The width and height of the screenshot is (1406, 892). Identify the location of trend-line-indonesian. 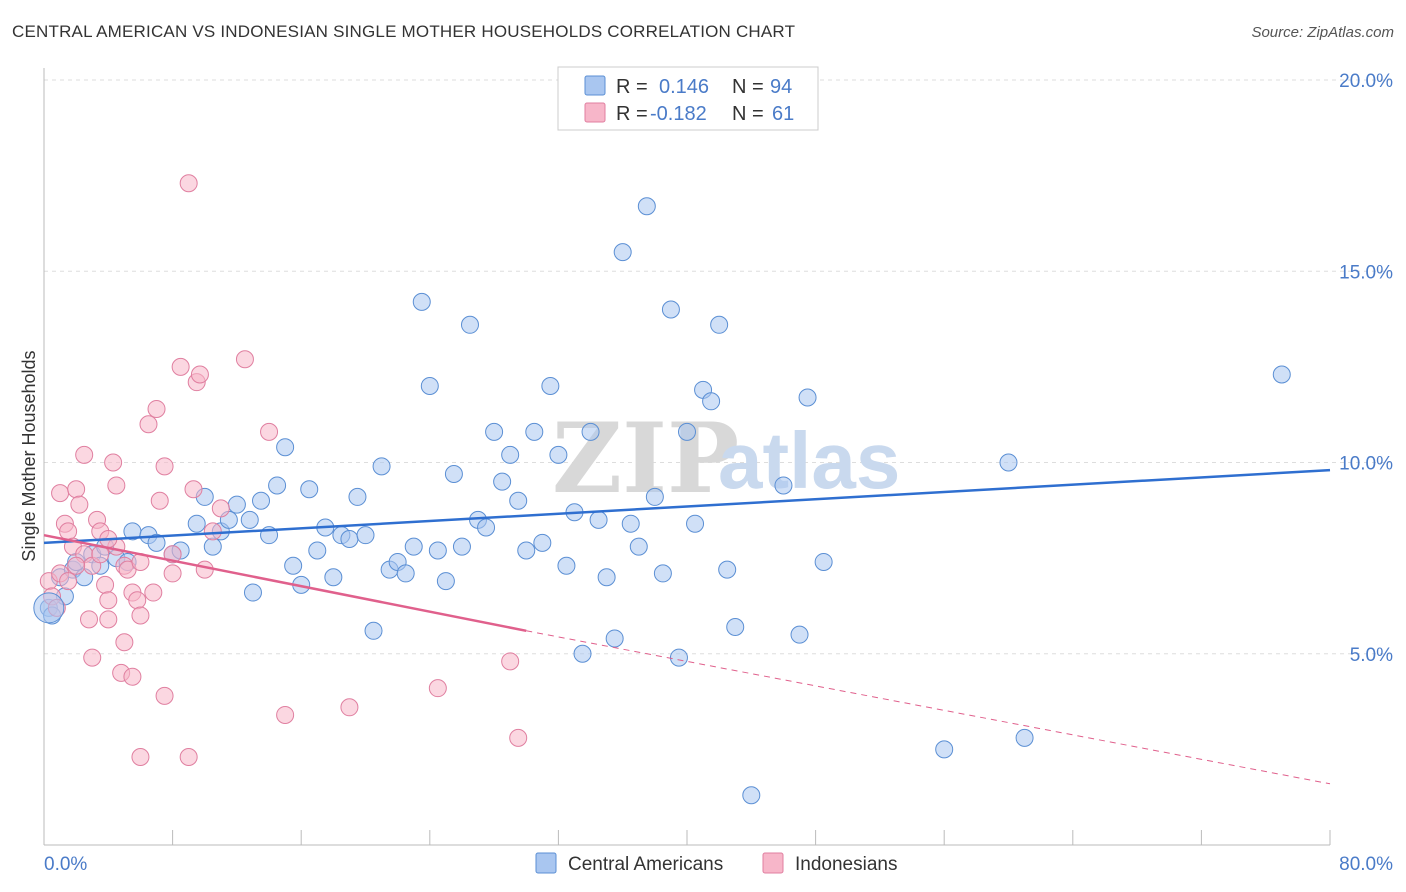
(285, 583).